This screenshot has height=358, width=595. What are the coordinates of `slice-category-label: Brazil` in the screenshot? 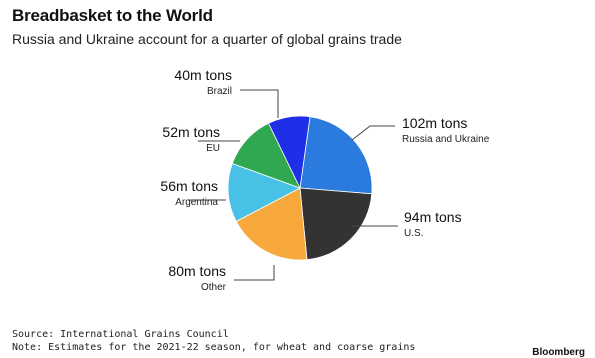 It's located at (219, 91).